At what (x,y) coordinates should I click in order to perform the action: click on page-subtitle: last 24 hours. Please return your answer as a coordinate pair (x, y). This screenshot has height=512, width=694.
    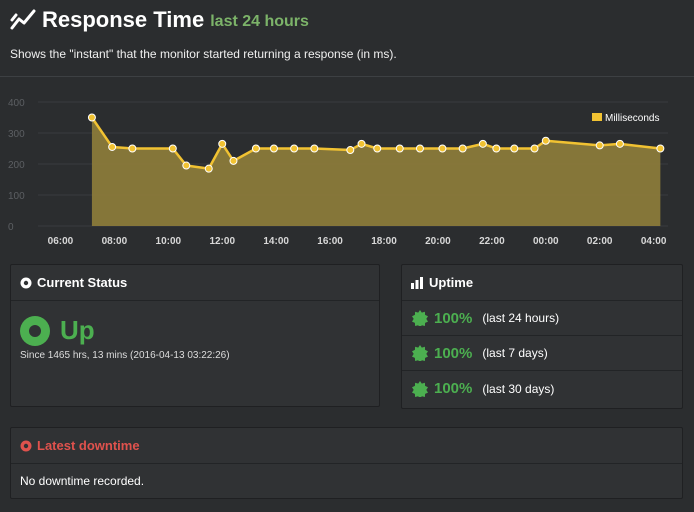
    Looking at the image, I should click on (259, 21).